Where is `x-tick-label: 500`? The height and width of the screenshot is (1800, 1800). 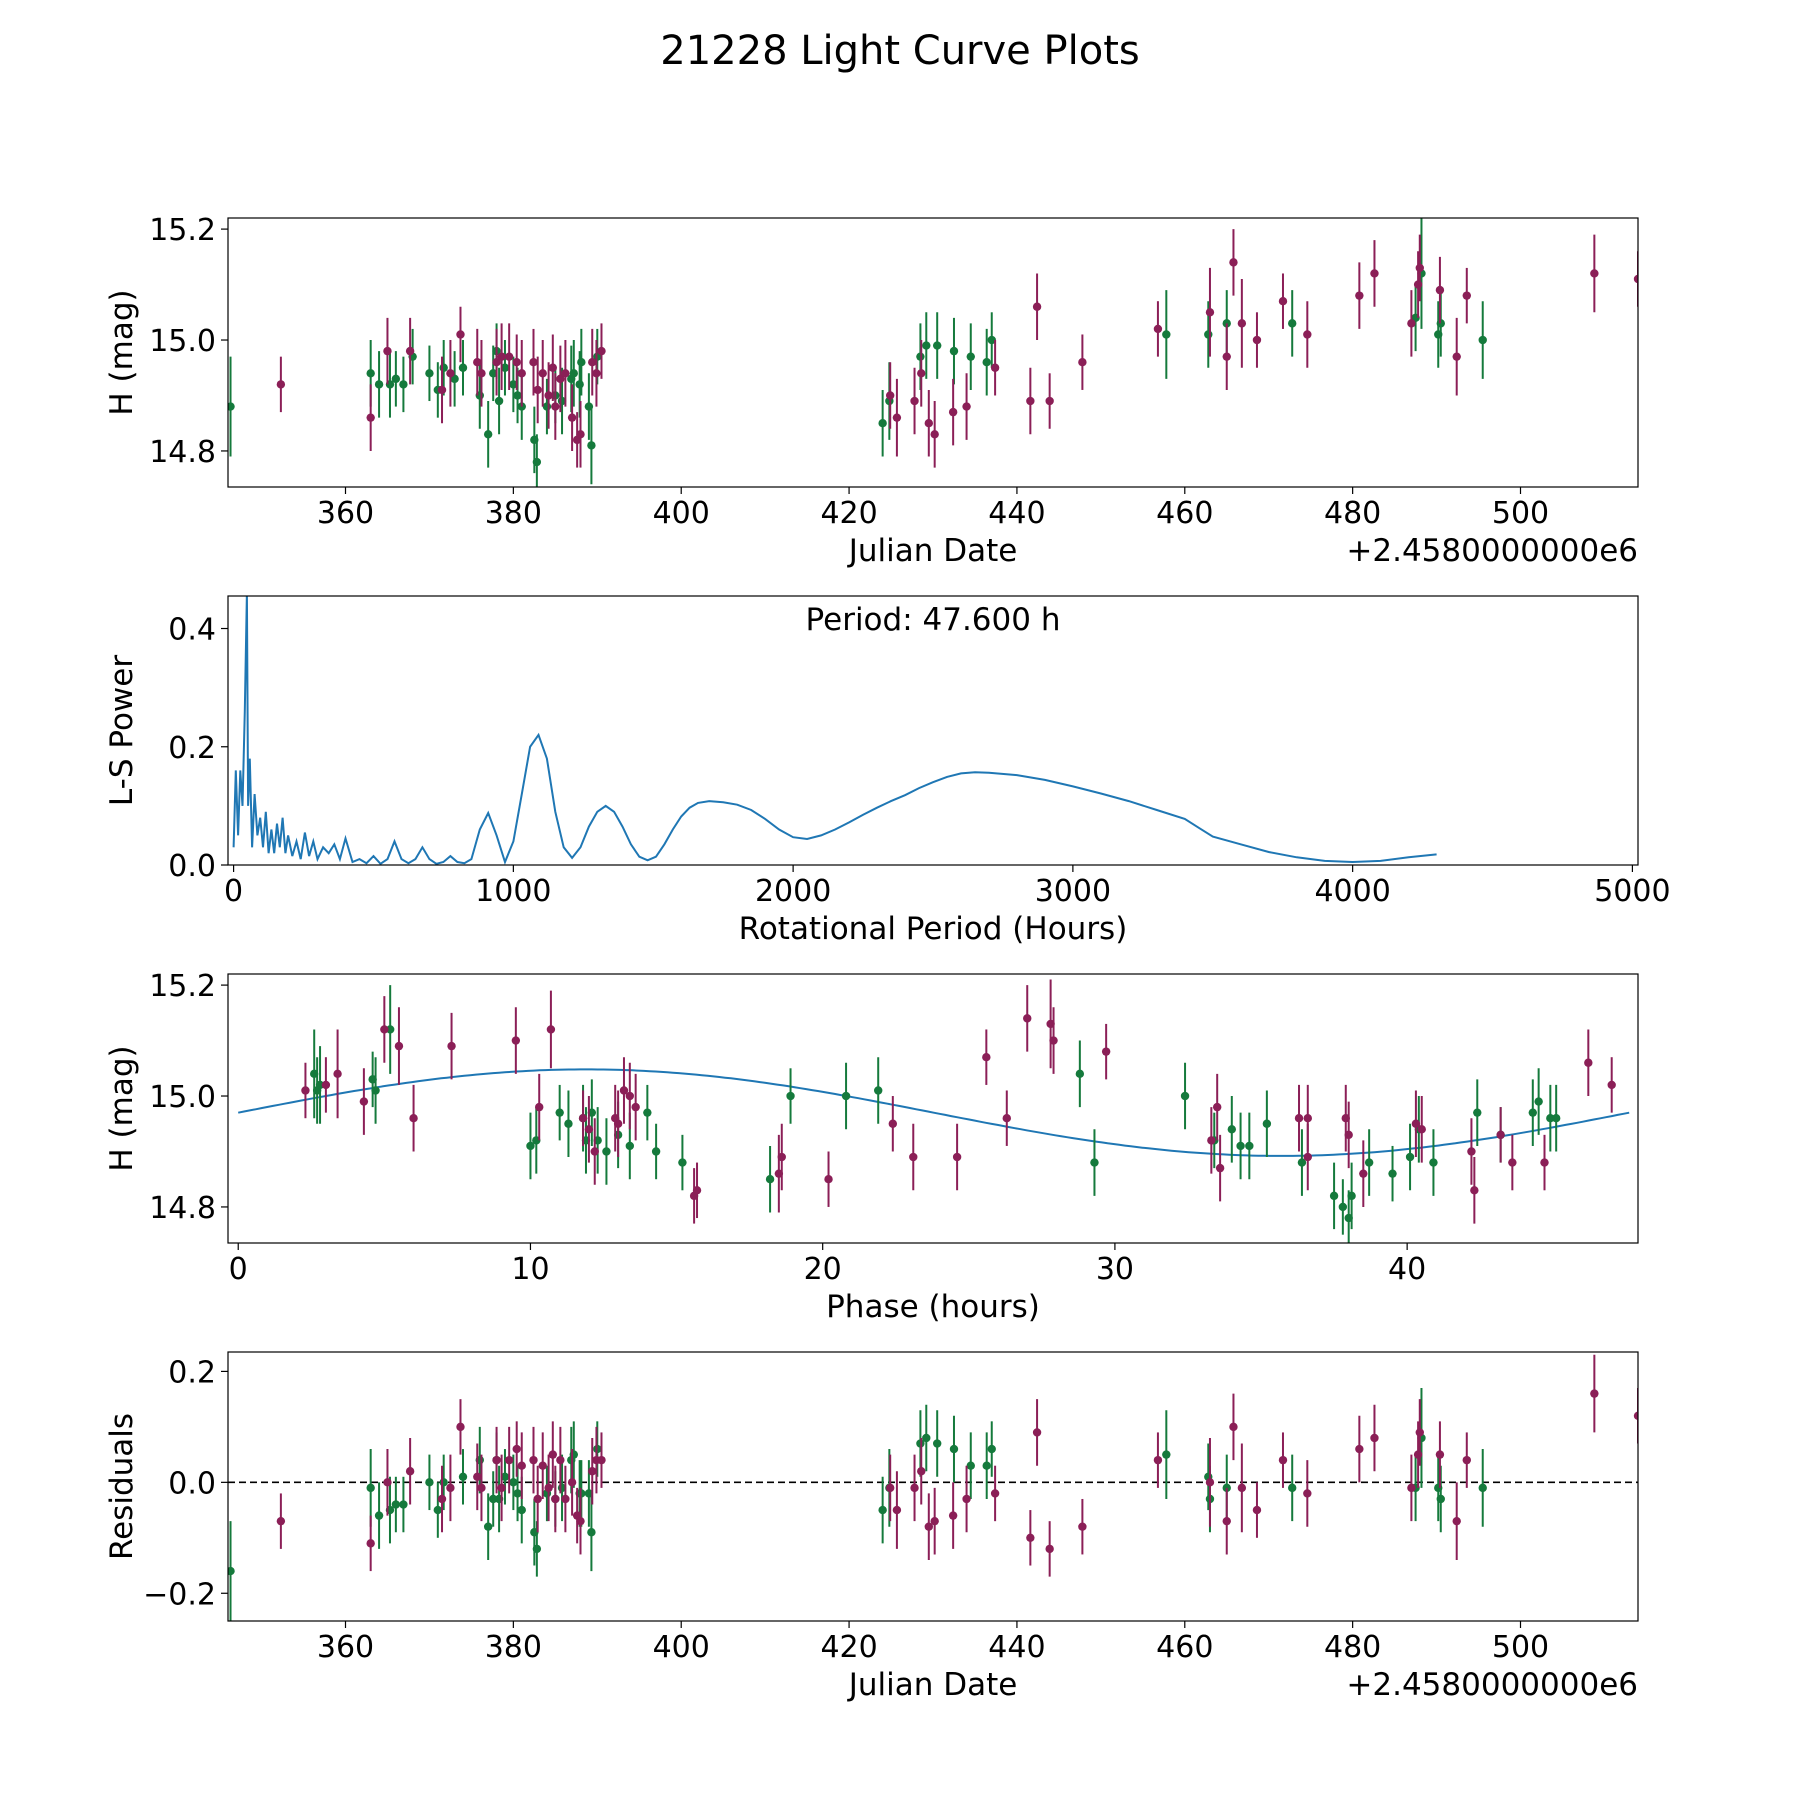 x-tick-label: 500 is located at coordinates (1520, 513).